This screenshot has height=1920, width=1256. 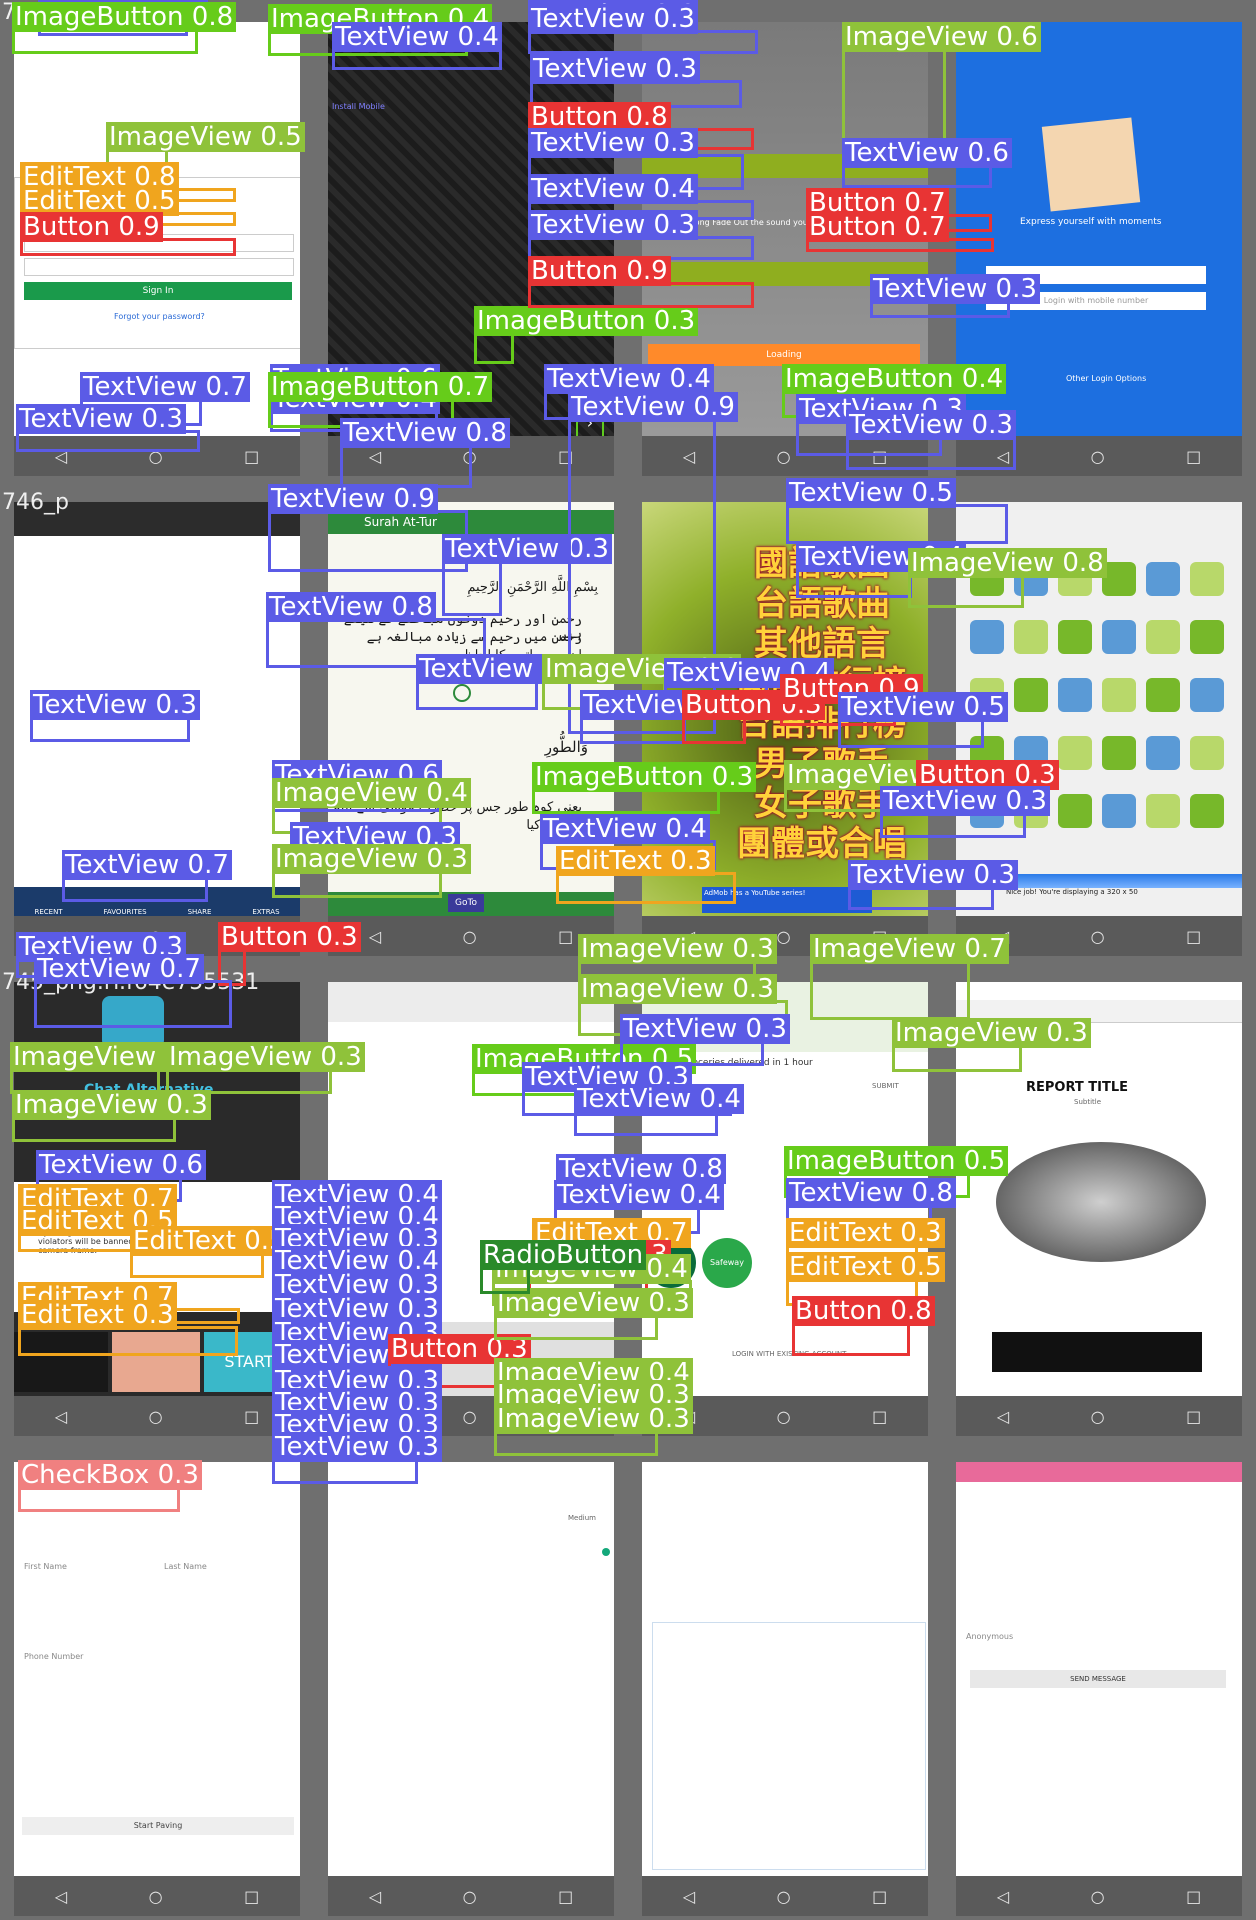 What do you see at coordinates (747, 1063) in the screenshot?
I see `groceries-text: Groceries delivered in 1 hour` at bounding box center [747, 1063].